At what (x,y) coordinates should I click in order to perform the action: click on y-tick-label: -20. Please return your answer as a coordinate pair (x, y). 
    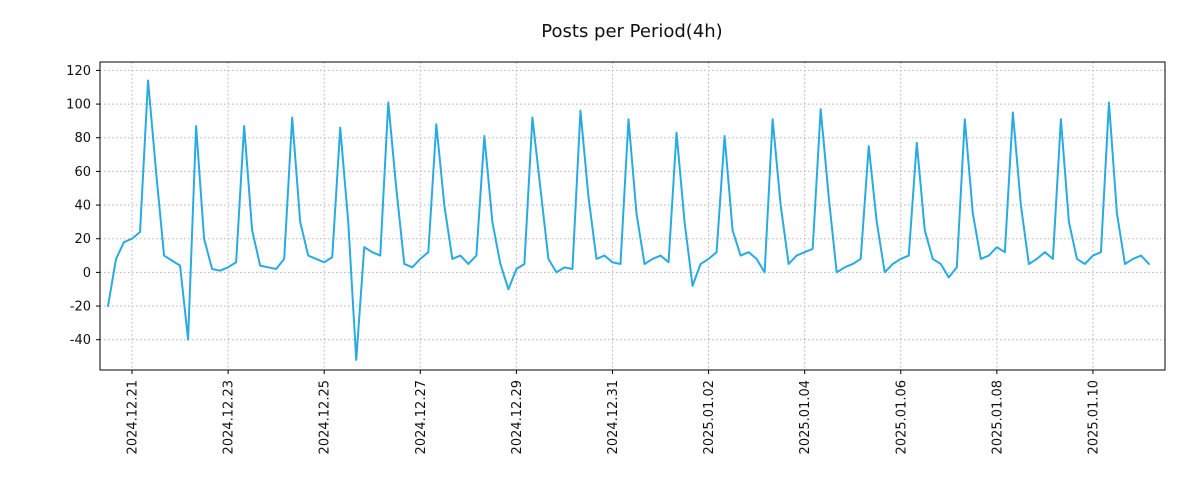
    Looking at the image, I should click on (80, 307).